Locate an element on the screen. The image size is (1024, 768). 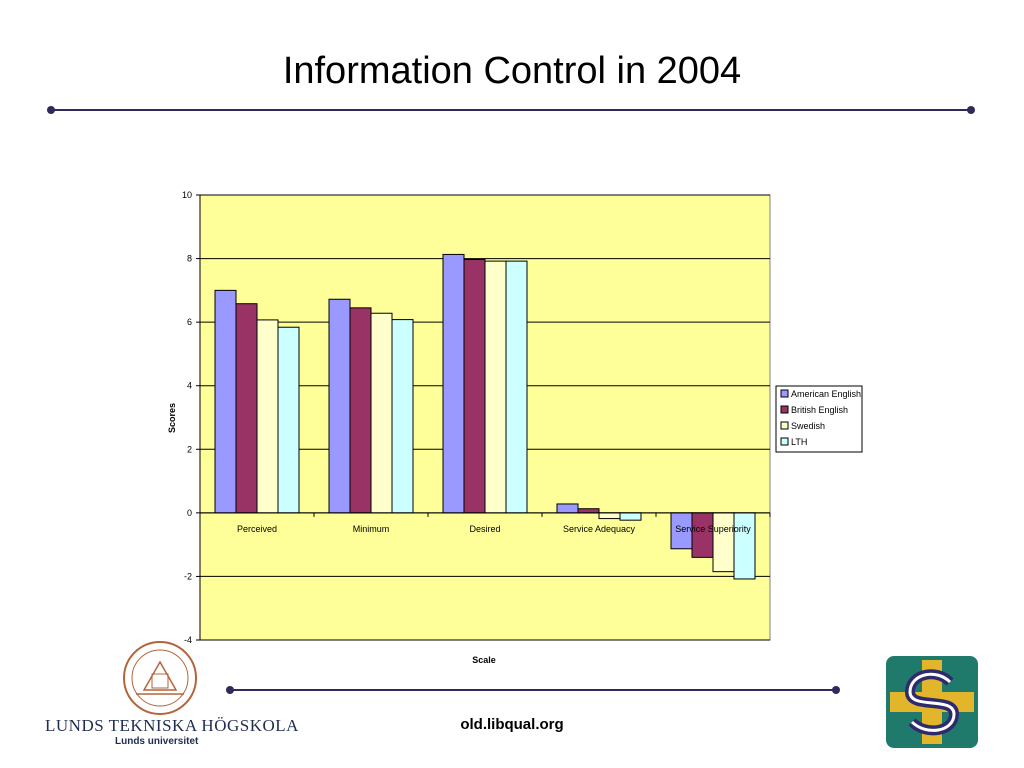
legend-label: British English is located at coordinates (819, 410).